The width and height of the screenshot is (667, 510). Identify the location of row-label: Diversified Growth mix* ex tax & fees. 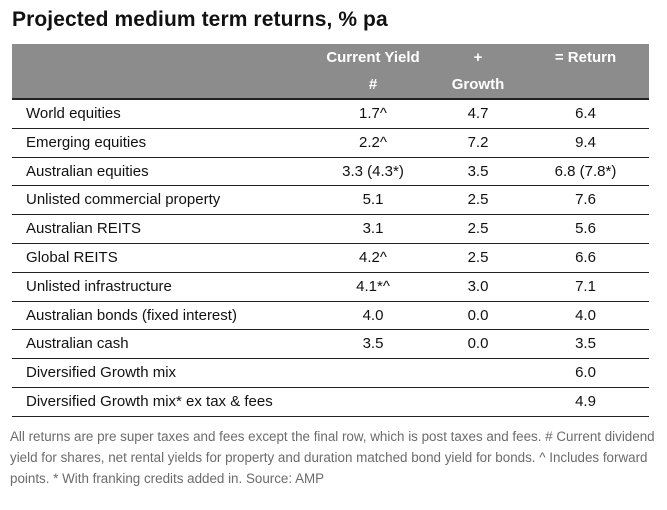
(149, 401).